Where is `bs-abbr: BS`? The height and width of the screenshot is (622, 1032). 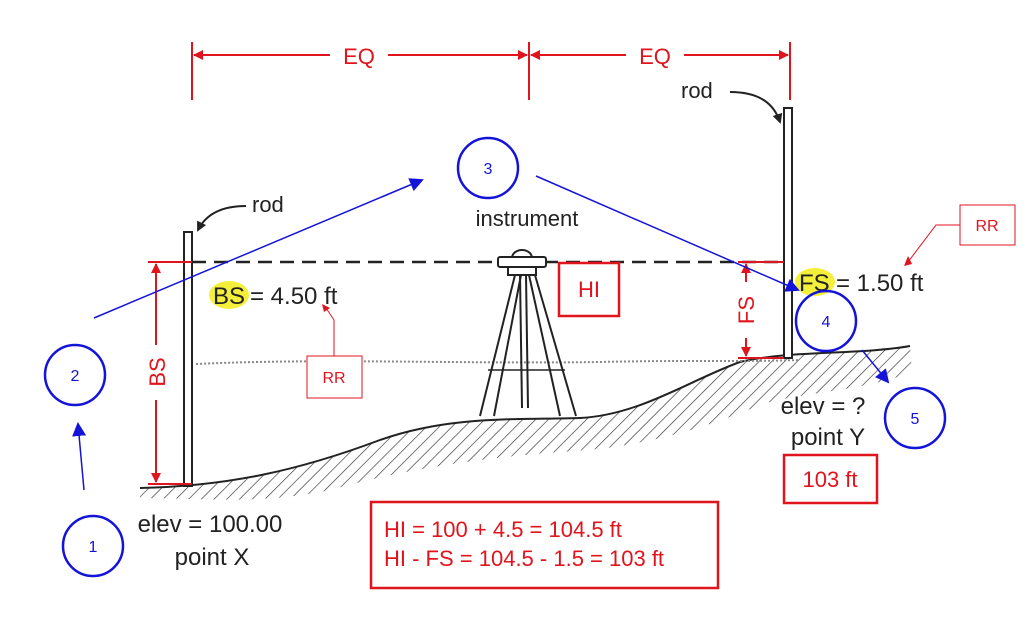 bs-abbr: BS is located at coordinates (229, 296).